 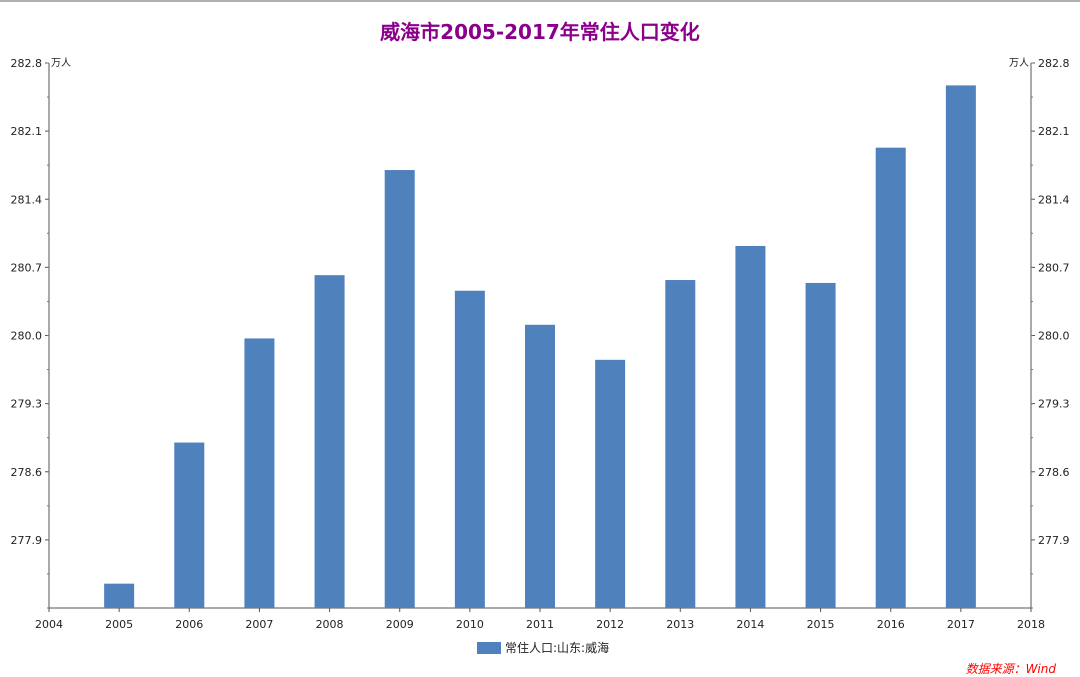 What do you see at coordinates (890, 377) in the screenshot?
I see `bar-2016` at bounding box center [890, 377].